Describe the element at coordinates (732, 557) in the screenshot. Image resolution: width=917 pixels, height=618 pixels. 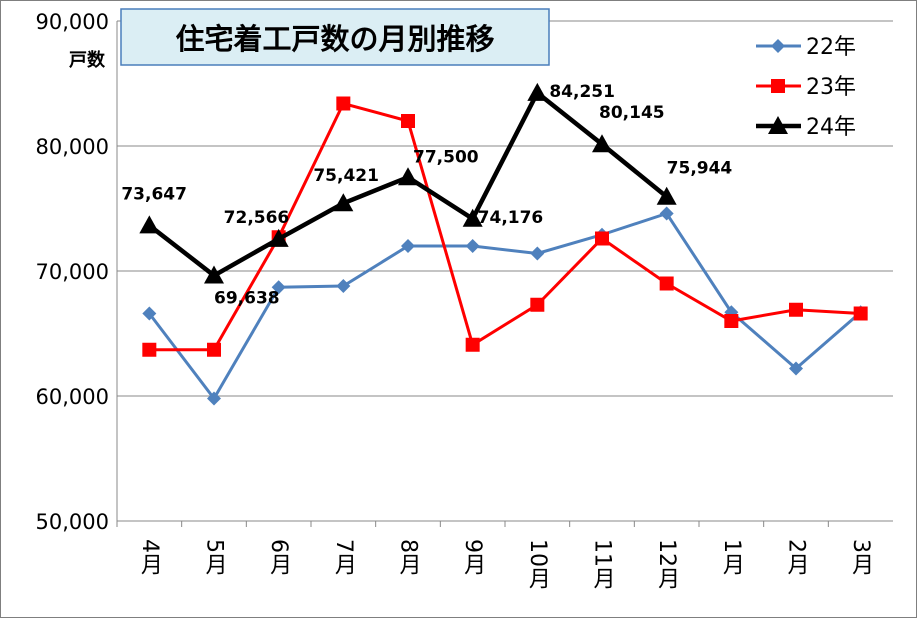
I see `x-tick-label: 1月` at that location.